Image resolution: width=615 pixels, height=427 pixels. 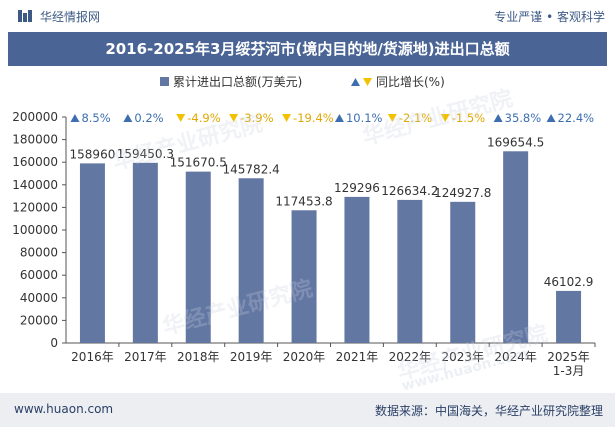 I want to click on y-tick-label: 60000, so click(x=39, y=275).